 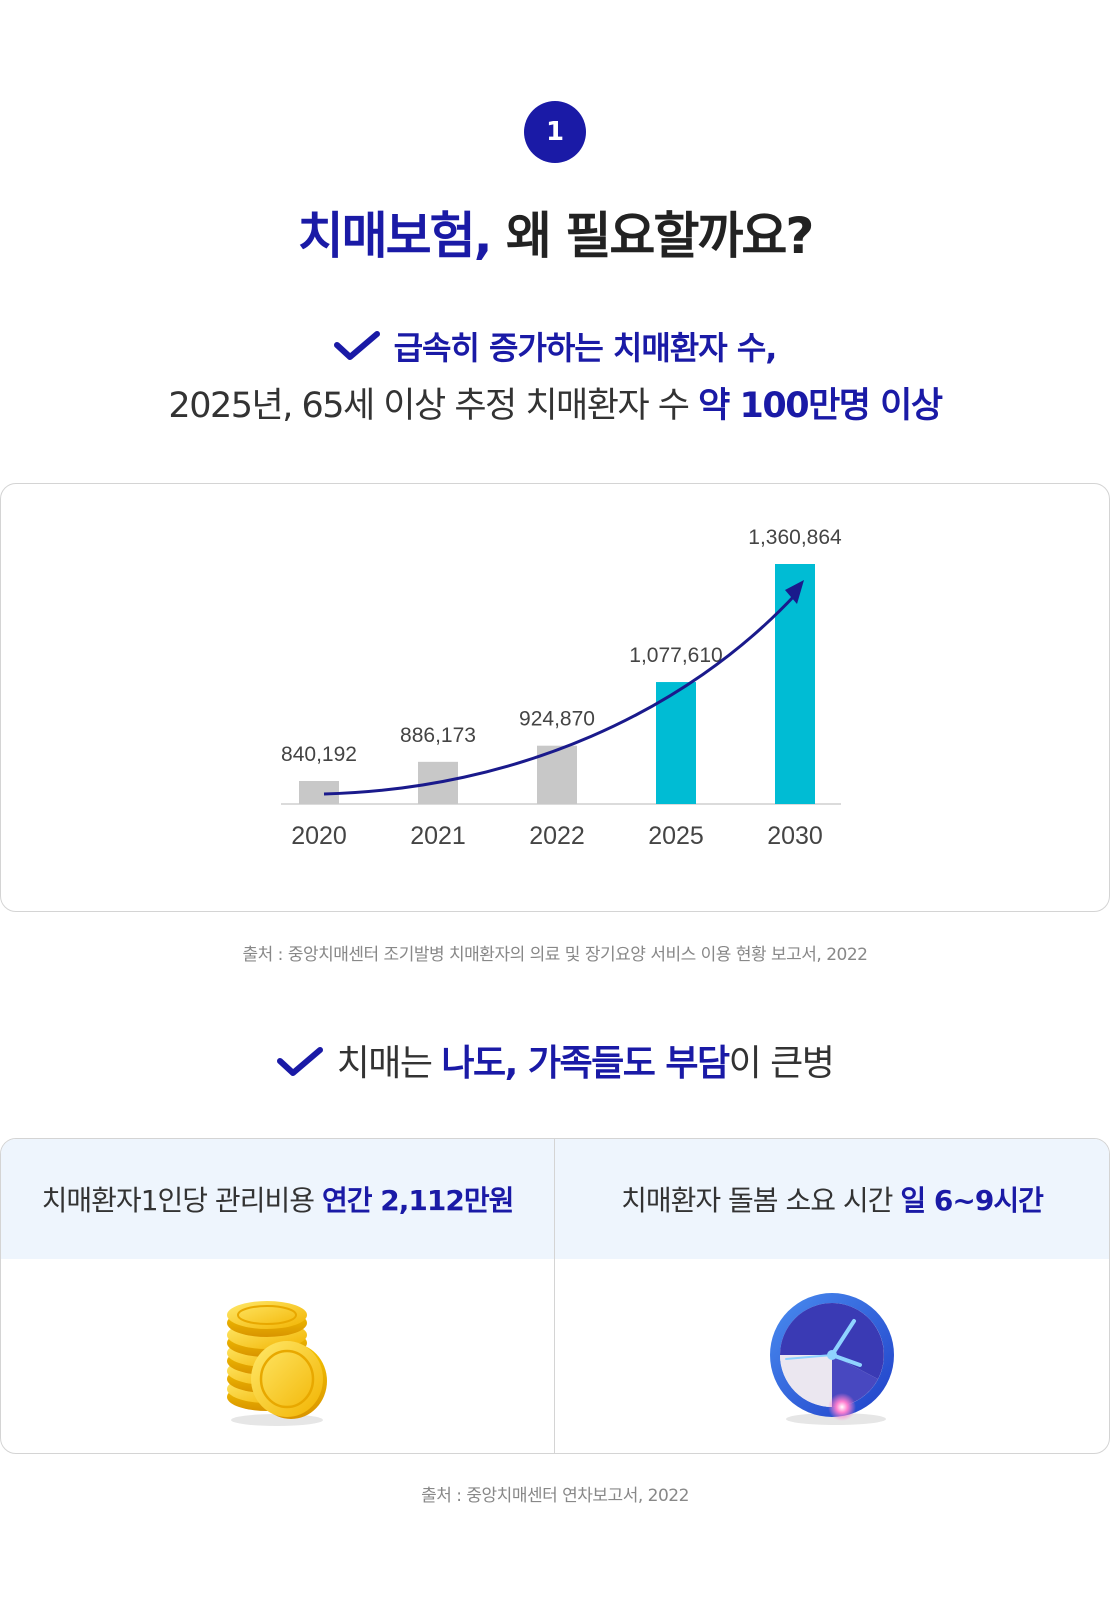 I want to click on cost-card-label: 치매환자1인당 관리비용, so click(x=178, y=1200).